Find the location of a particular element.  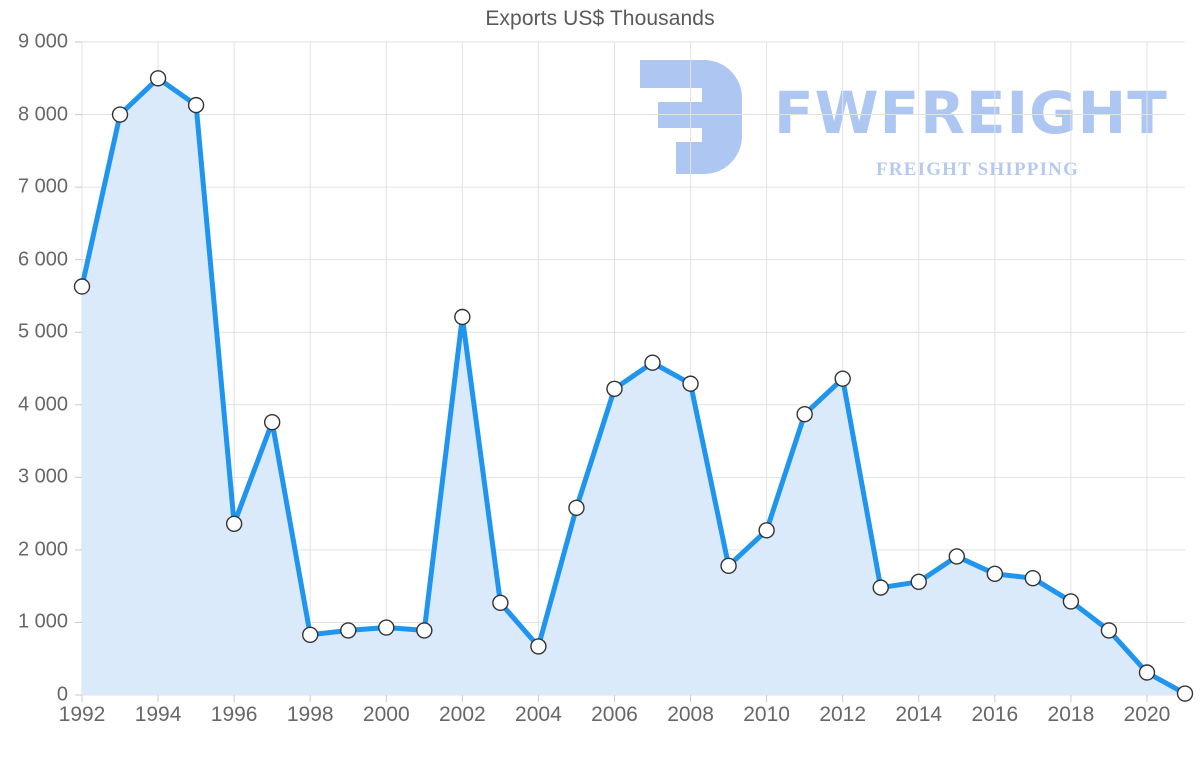

y-tick-label: 4 000 is located at coordinates (42, 404).